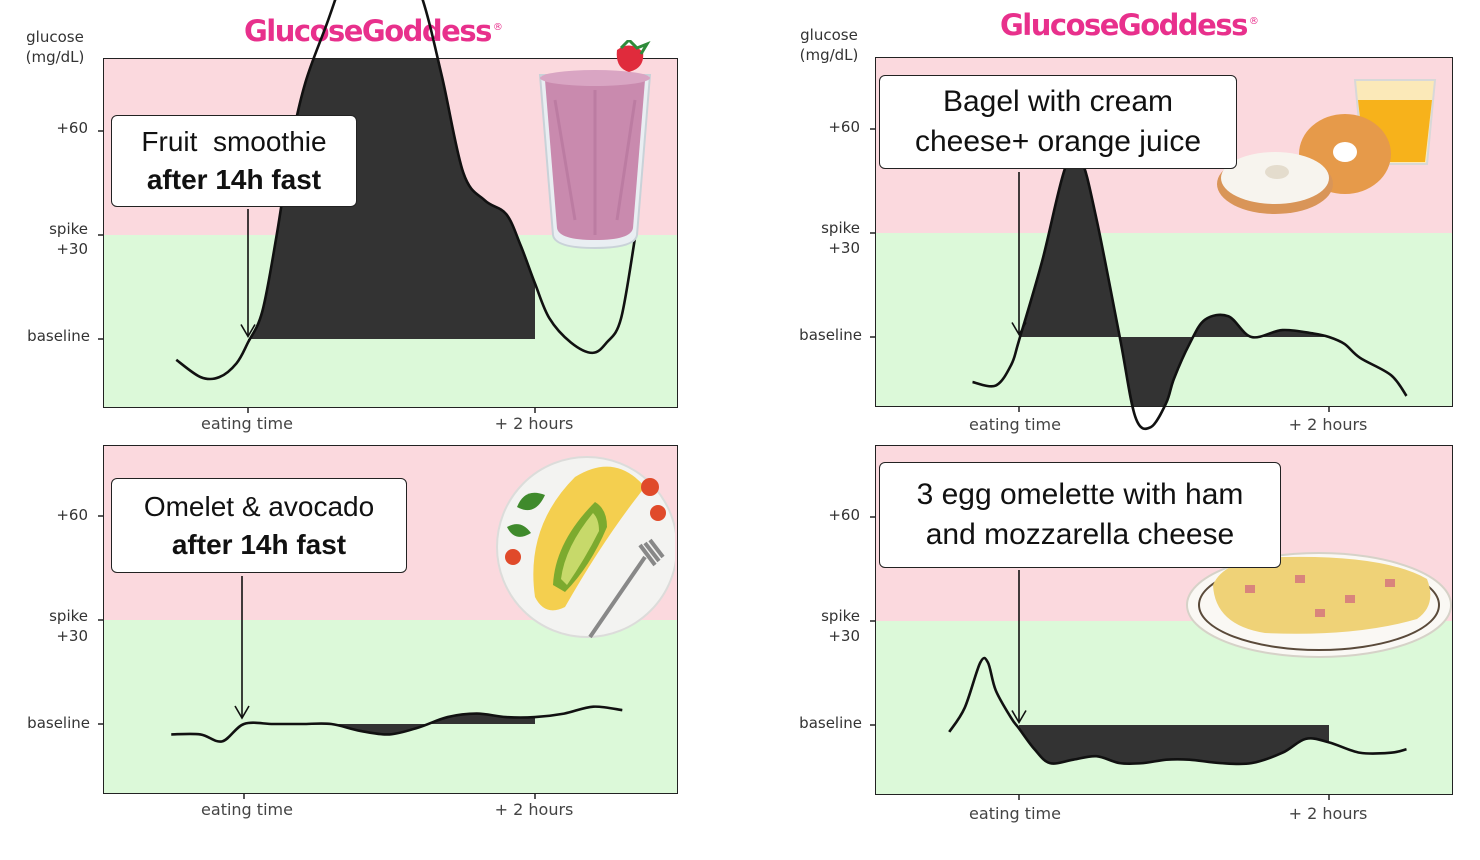 Image resolution: width=1480 pixels, height=860 pixels. What do you see at coordinates (234, 161) in the screenshot?
I see `callout-smoothie: Fruit smoothie after 14h fast` at bounding box center [234, 161].